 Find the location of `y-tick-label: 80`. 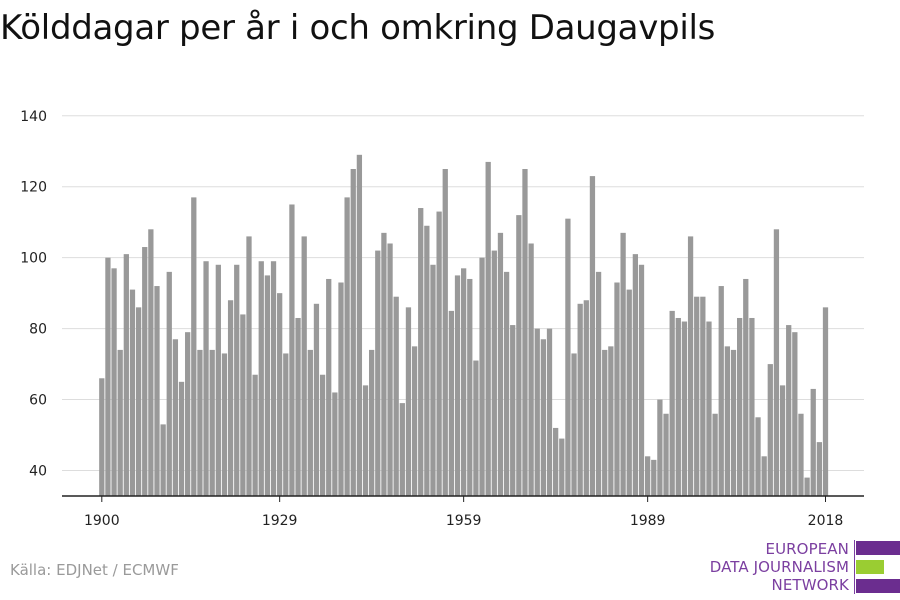

y-tick-label: 80 is located at coordinates (38, 330).